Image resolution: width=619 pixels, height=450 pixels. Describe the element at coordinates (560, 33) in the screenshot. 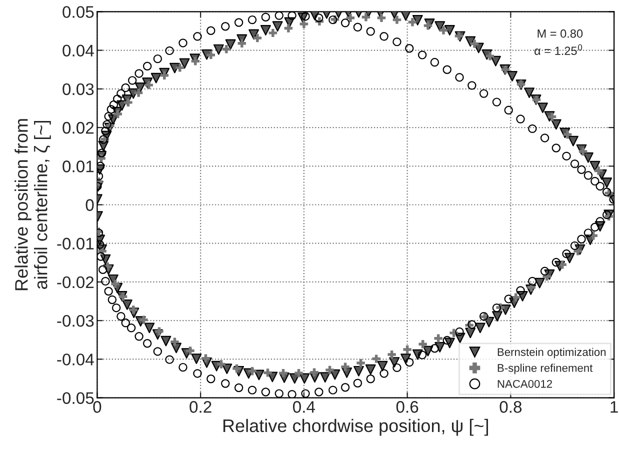

I see `annotation: M = 0.80` at that location.